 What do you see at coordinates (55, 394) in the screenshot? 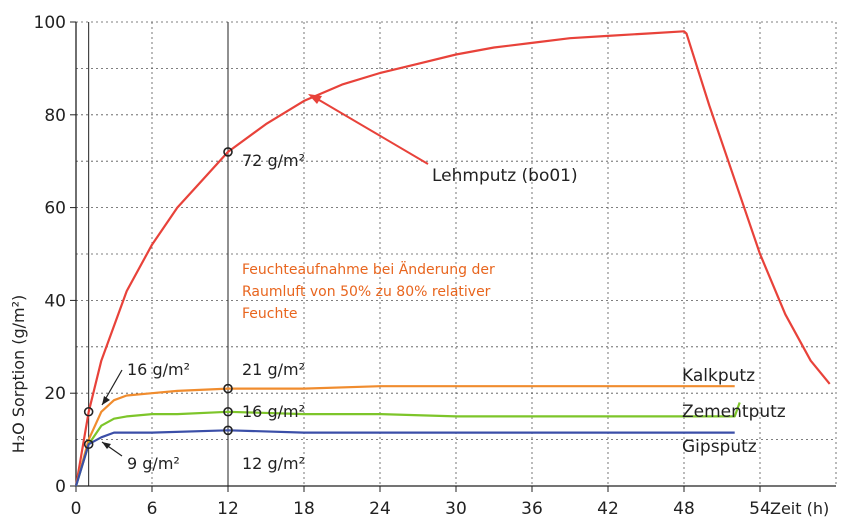
I see `y-tick-label: 20` at bounding box center [55, 394].